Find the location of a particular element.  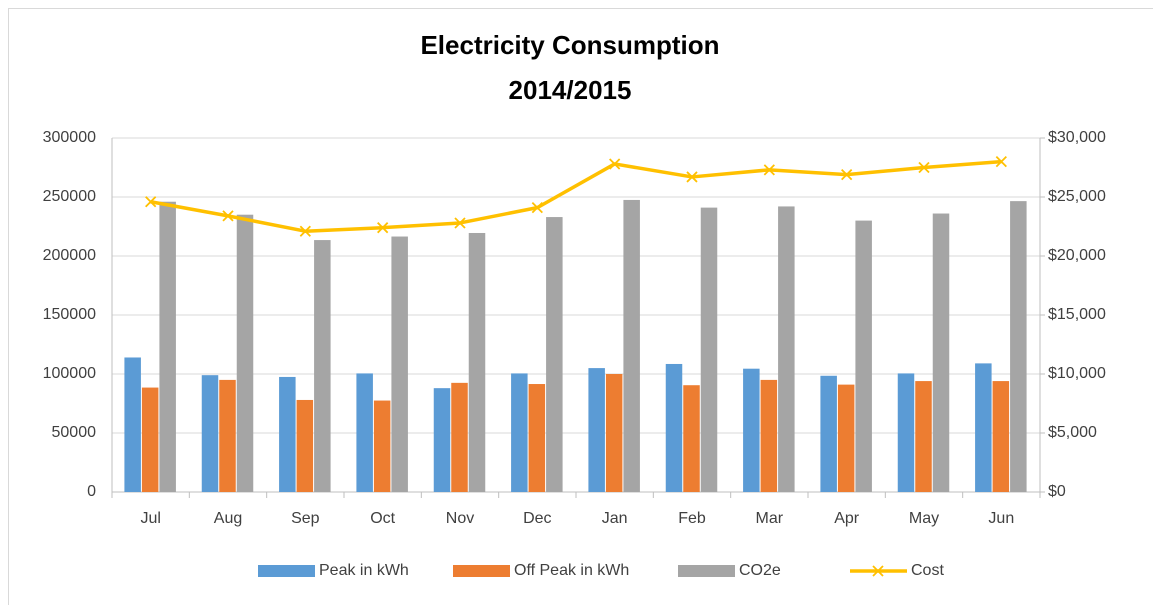

y-tick-label: 100000 is located at coordinates (69, 373).